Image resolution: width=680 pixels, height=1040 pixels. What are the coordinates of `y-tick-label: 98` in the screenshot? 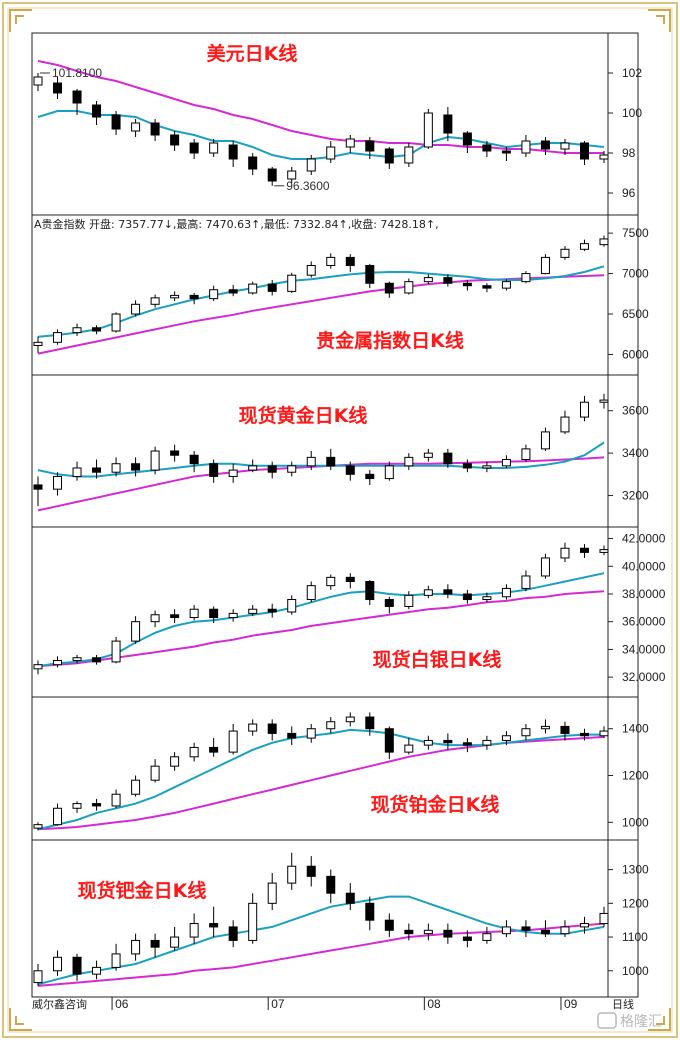 It's located at (629, 153).